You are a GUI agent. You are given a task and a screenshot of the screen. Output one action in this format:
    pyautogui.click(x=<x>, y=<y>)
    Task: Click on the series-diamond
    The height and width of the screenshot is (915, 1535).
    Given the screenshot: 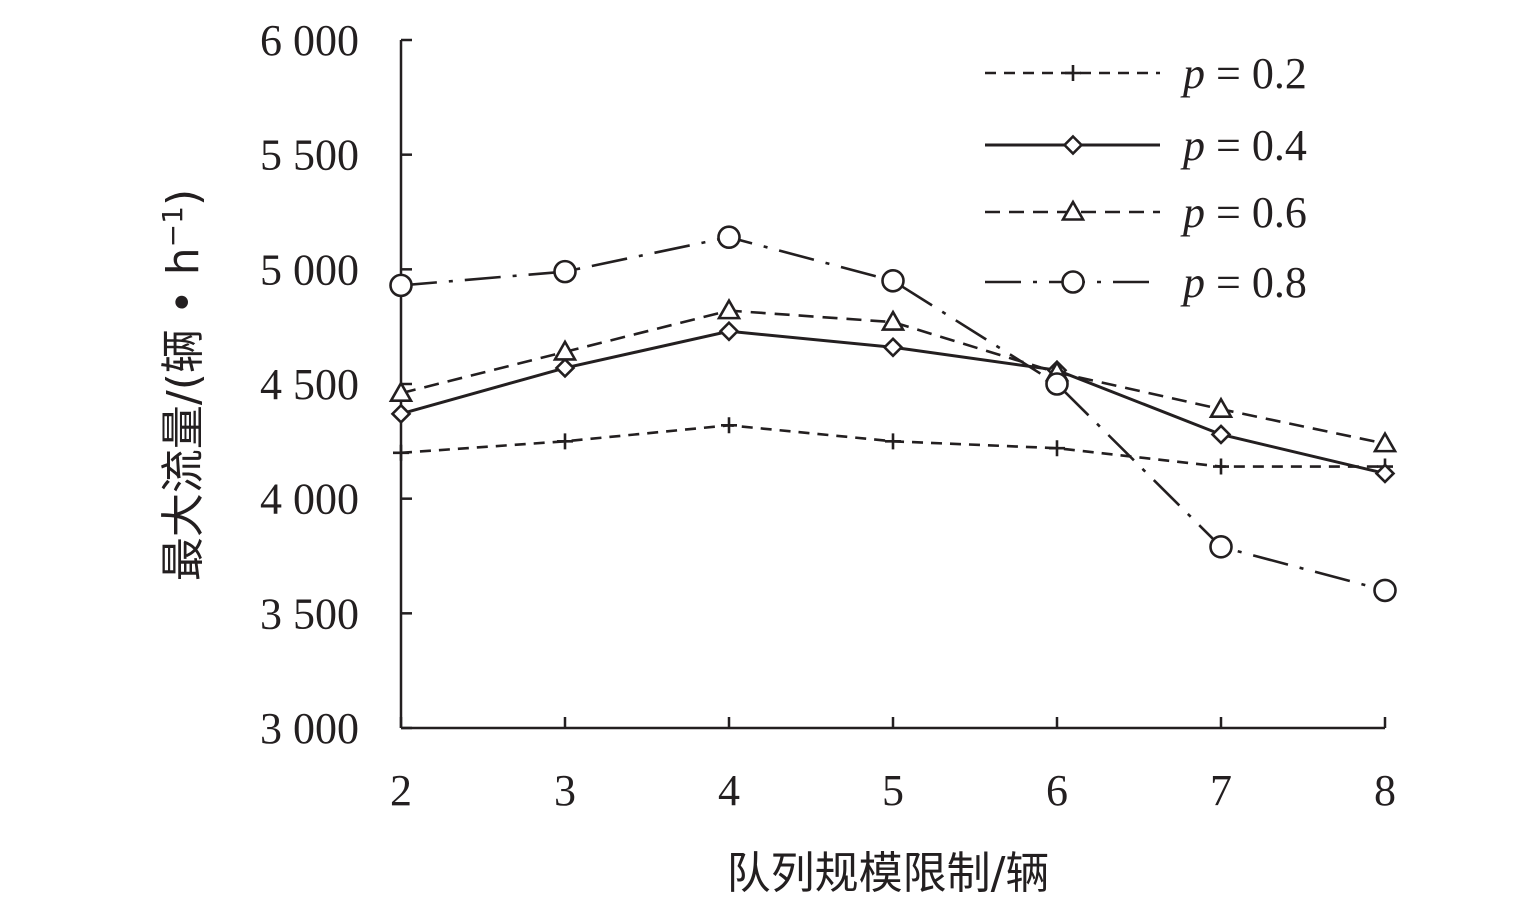 What is the action you would take?
    pyautogui.click(x=893, y=402)
    